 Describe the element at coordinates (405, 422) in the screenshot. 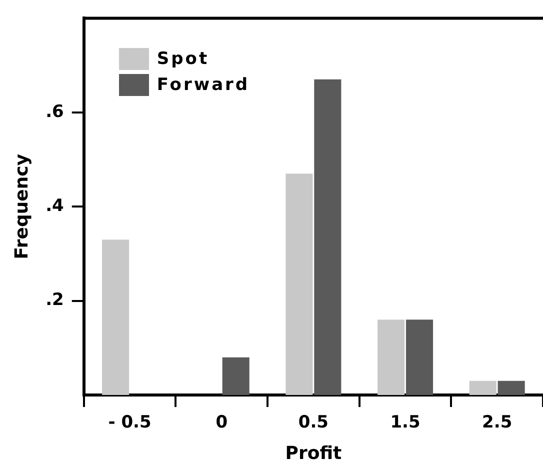

I see `x-tick-label: 1.5` at that location.